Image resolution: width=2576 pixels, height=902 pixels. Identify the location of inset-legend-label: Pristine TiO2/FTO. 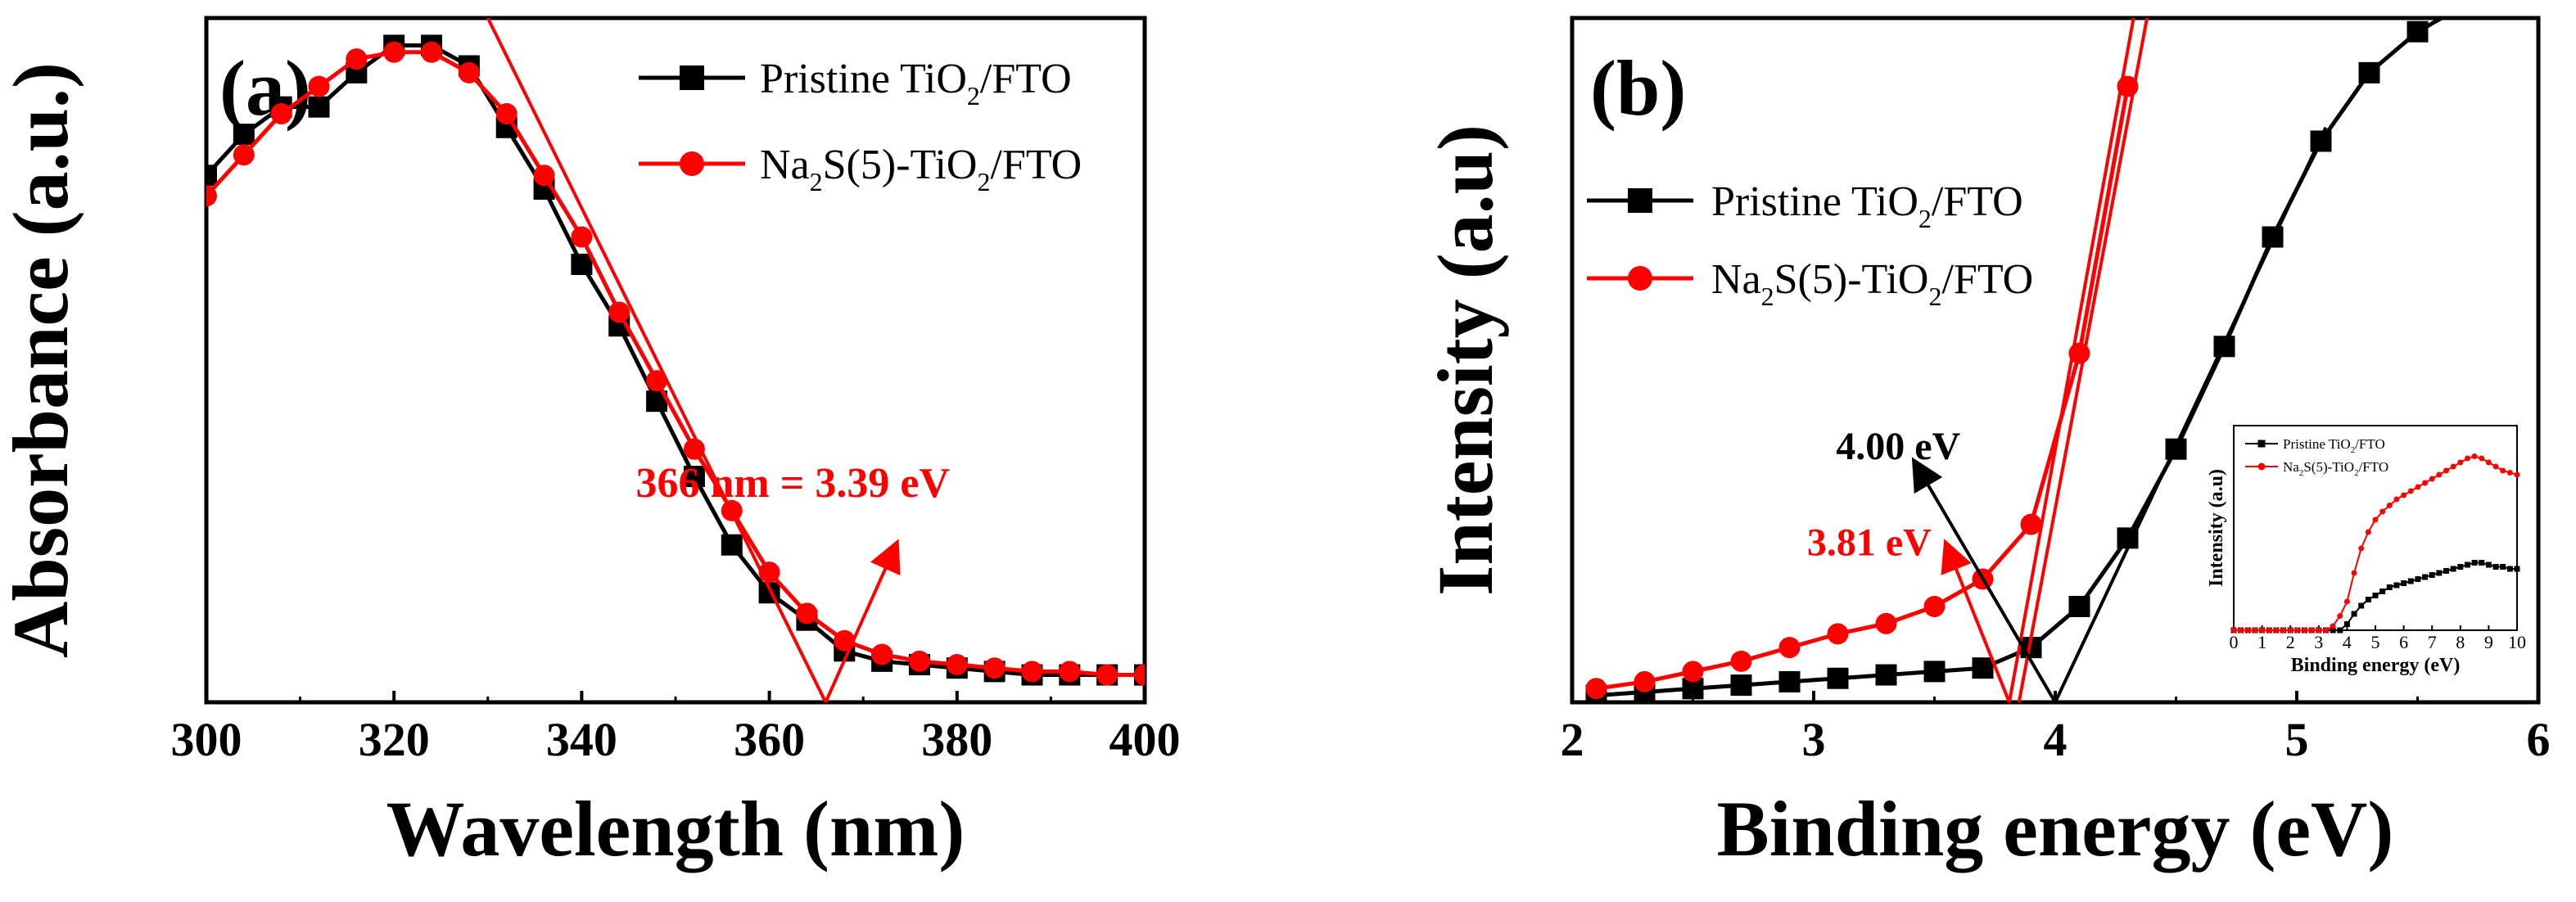
(2334, 445).